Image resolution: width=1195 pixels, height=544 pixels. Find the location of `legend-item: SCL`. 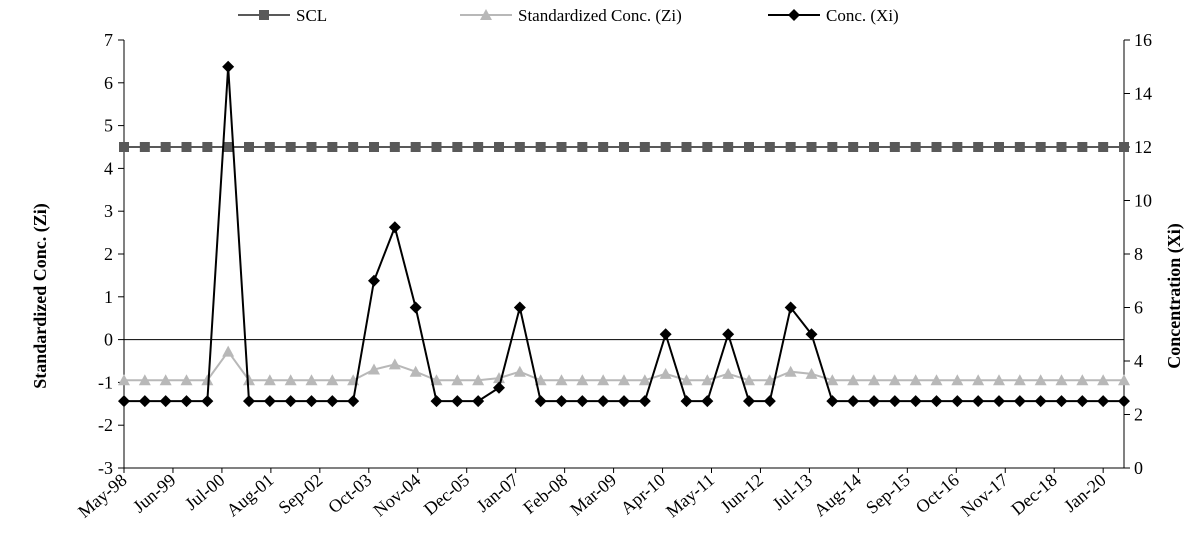

legend-item: SCL is located at coordinates (282, 15).